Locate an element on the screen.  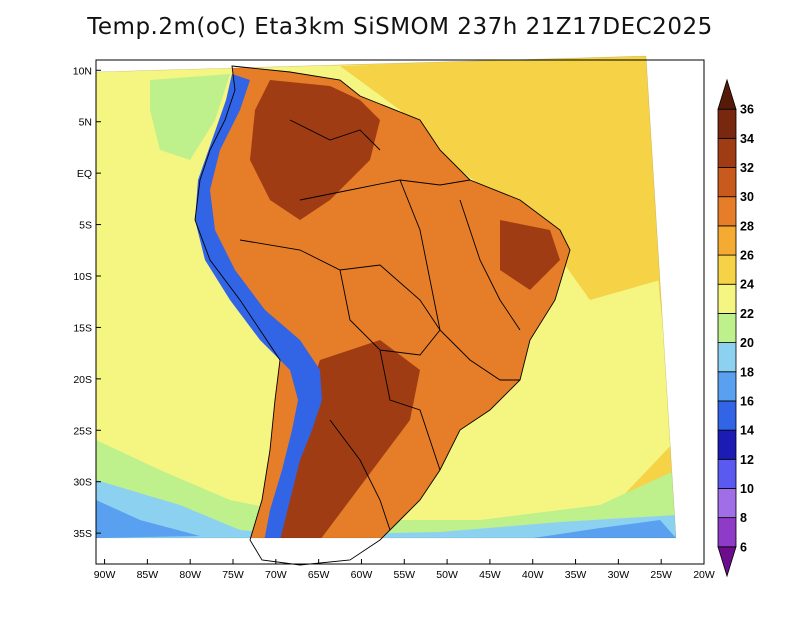
andes-cold-band is located at coordinates (258, 306).